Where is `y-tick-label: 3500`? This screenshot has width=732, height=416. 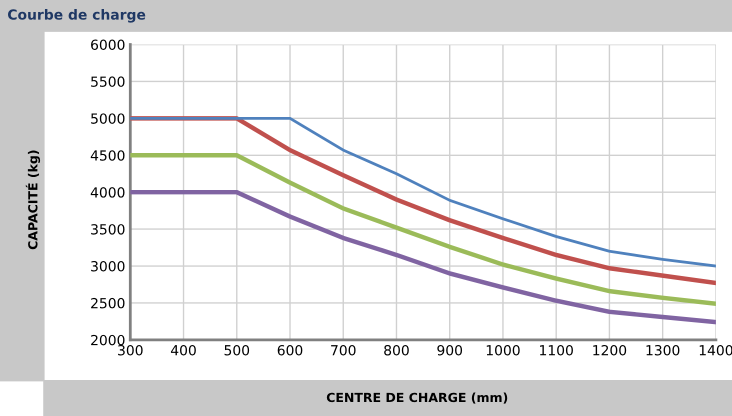 y-tick-label: 3500 is located at coordinates (108, 229).